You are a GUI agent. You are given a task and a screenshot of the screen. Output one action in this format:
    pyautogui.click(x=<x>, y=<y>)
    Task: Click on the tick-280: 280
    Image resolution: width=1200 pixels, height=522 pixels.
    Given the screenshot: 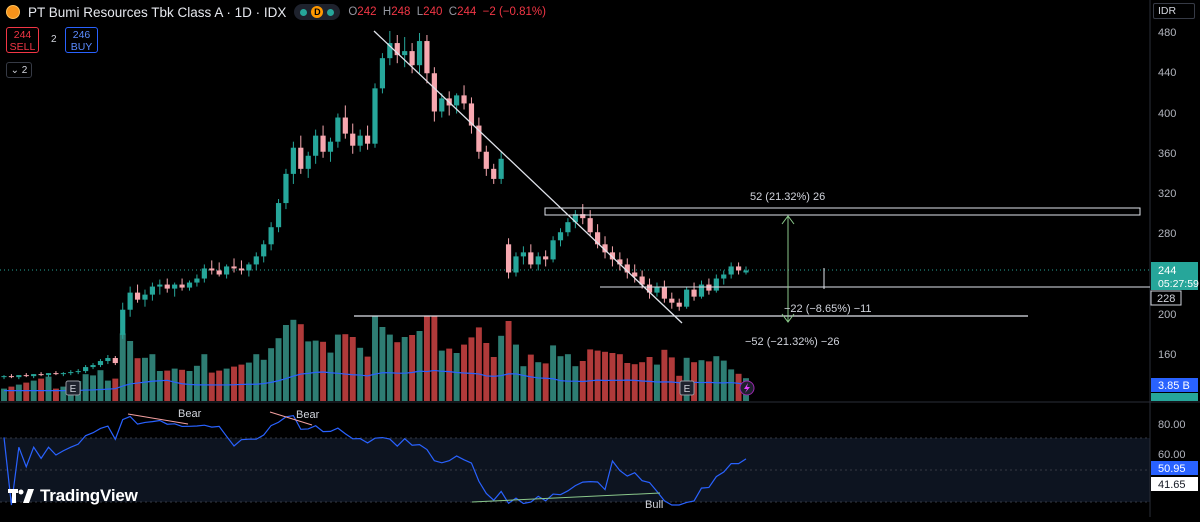 What is the action you would take?
    pyautogui.click(x=1167, y=234)
    